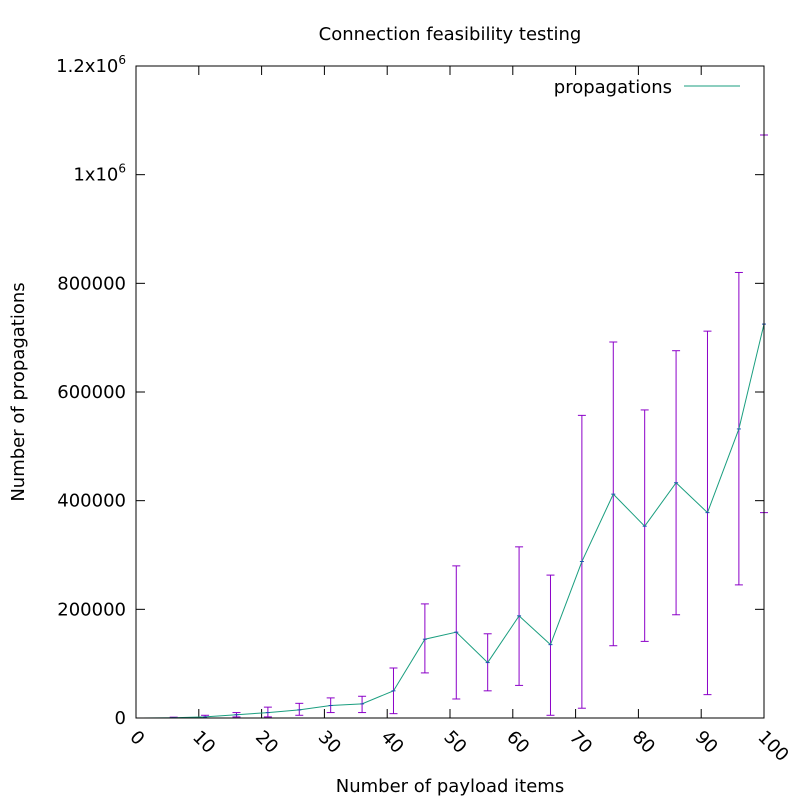 This screenshot has width=800, height=800. What do you see at coordinates (450, 34) in the screenshot?
I see `chart-title: Connection feasibility testing` at bounding box center [450, 34].